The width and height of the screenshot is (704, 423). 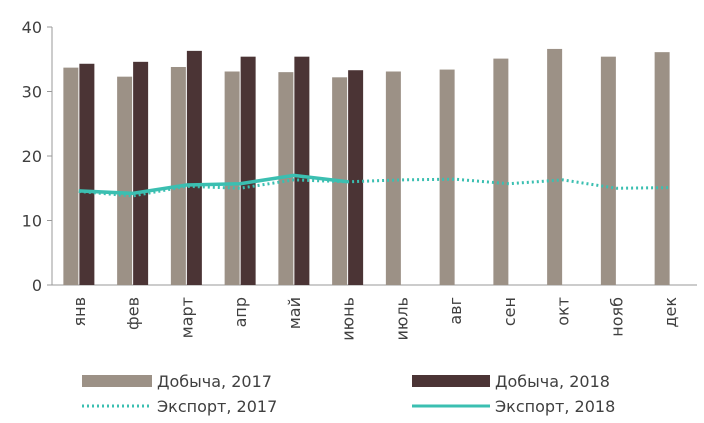 What do you see at coordinates (79, 312) in the screenshot?
I see `x-tick-label: янв` at bounding box center [79, 312].